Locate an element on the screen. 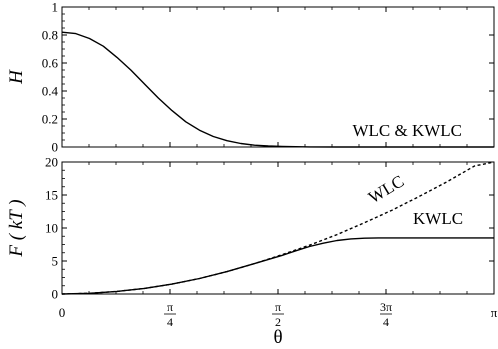  series-label-kwlc: KWLC is located at coordinates (438, 218).